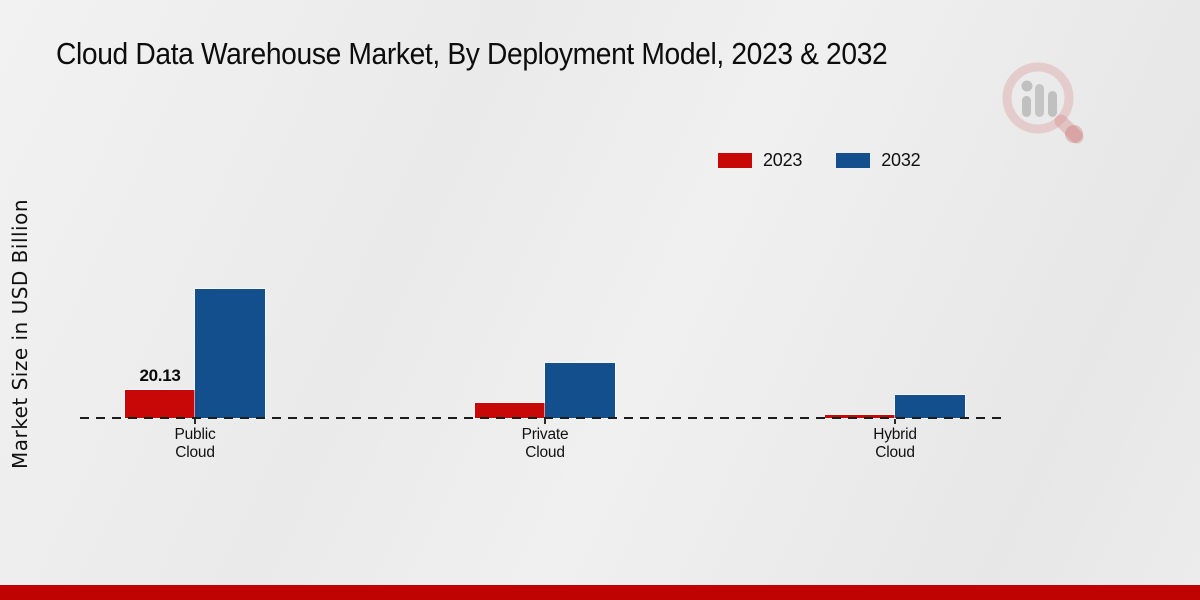 The width and height of the screenshot is (1200, 600). What do you see at coordinates (195, 443) in the screenshot?
I see `x-axis-label-public-cloud: Public Cloud` at bounding box center [195, 443].